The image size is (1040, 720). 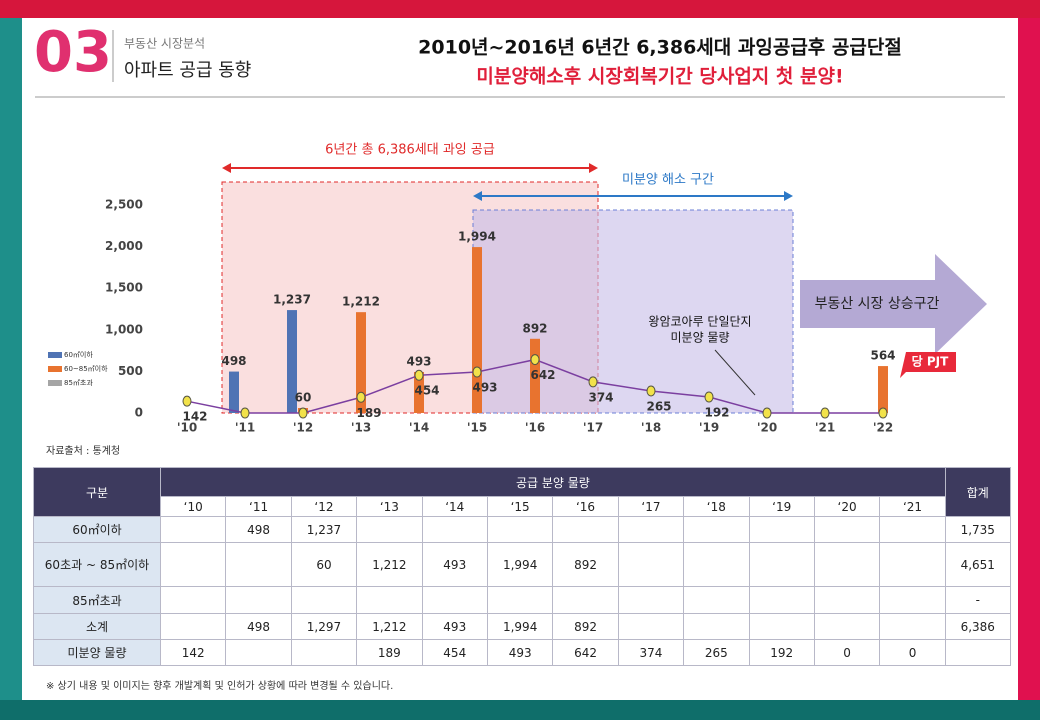 I want to click on note: 왕암코아루 단일단지, so click(x=699, y=322).